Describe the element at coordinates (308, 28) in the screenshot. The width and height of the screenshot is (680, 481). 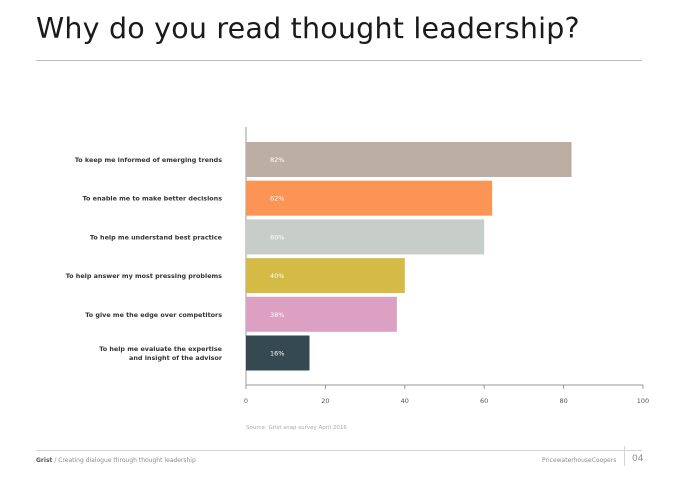
I see `page-title: Why do you read thought leadership?` at that location.